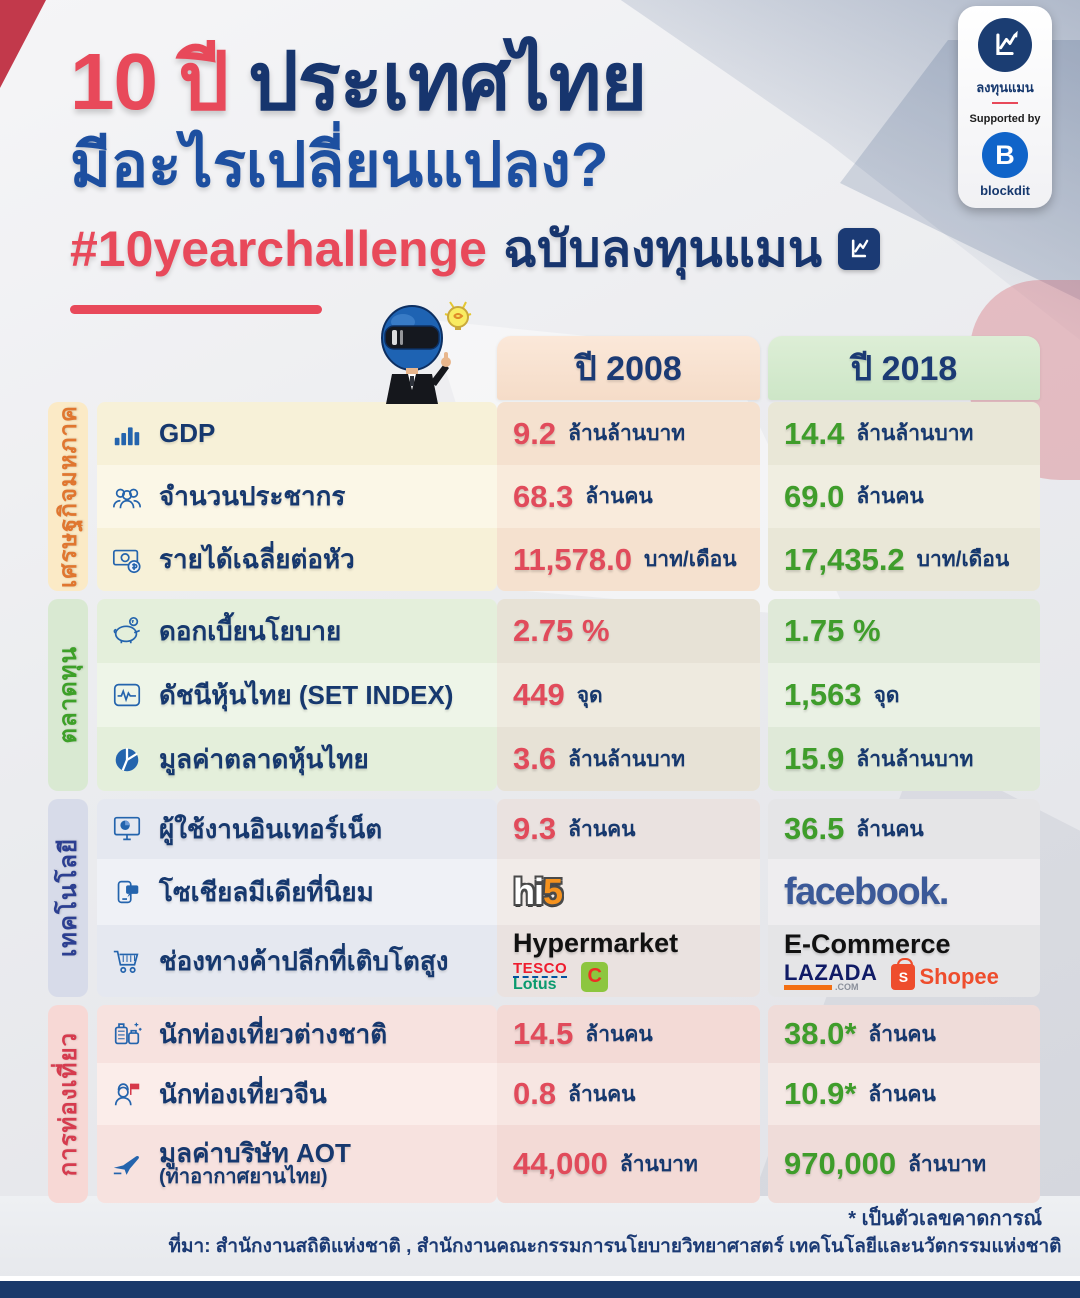 This screenshot has width=1080, height=1298. I want to click on value-2018: 38.0*, so click(820, 1033).